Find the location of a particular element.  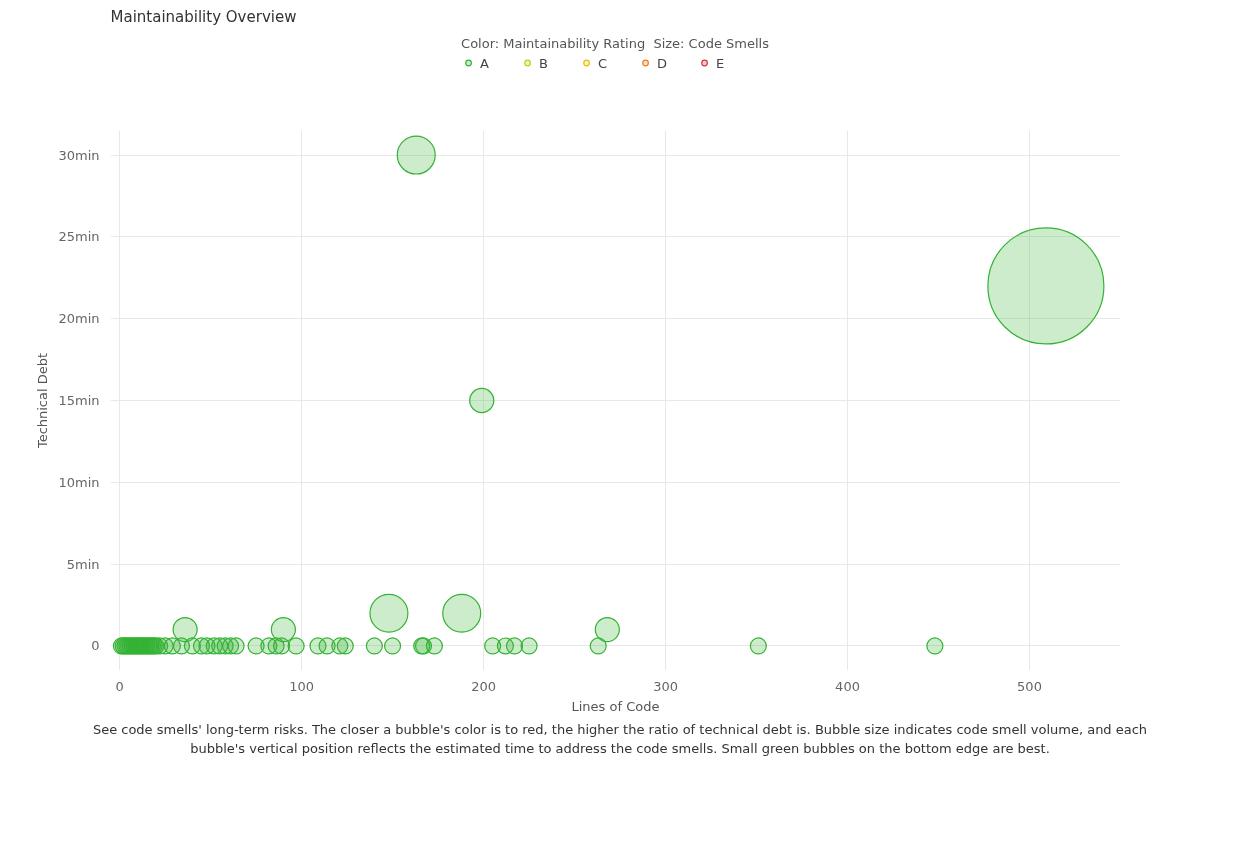

x-axis-title: Lines of Code is located at coordinates (615, 706).